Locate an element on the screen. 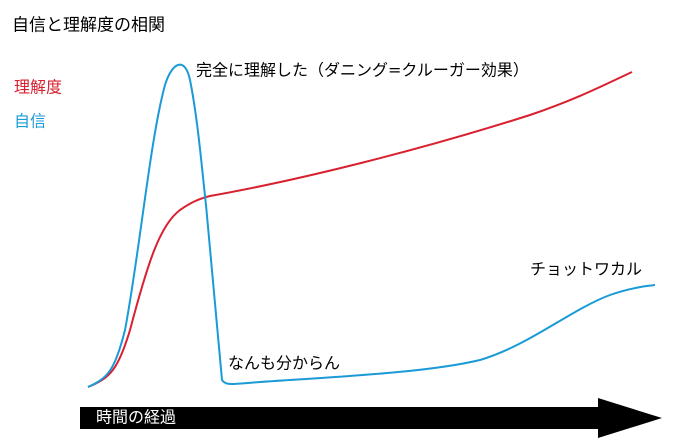 The image size is (680, 445). annotation-peak: 完全に理解した（ダニング=クルーガー効果） is located at coordinates (362, 70).